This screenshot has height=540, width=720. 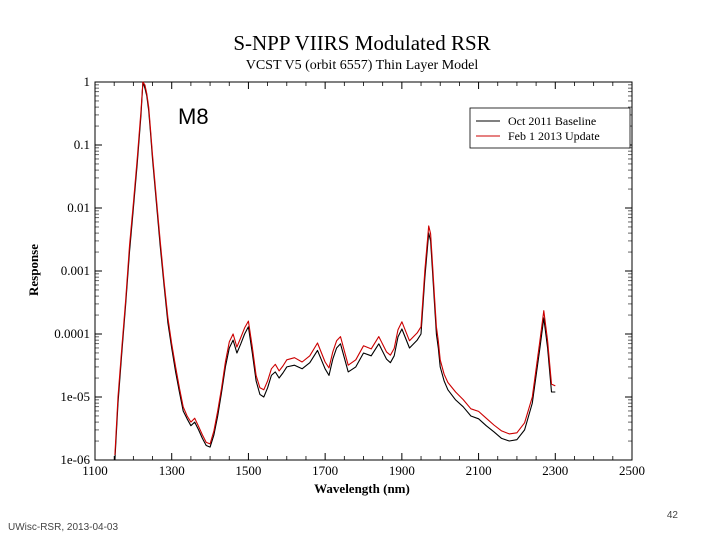 What do you see at coordinates (193, 116) in the screenshot?
I see `band-label: M8` at bounding box center [193, 116].